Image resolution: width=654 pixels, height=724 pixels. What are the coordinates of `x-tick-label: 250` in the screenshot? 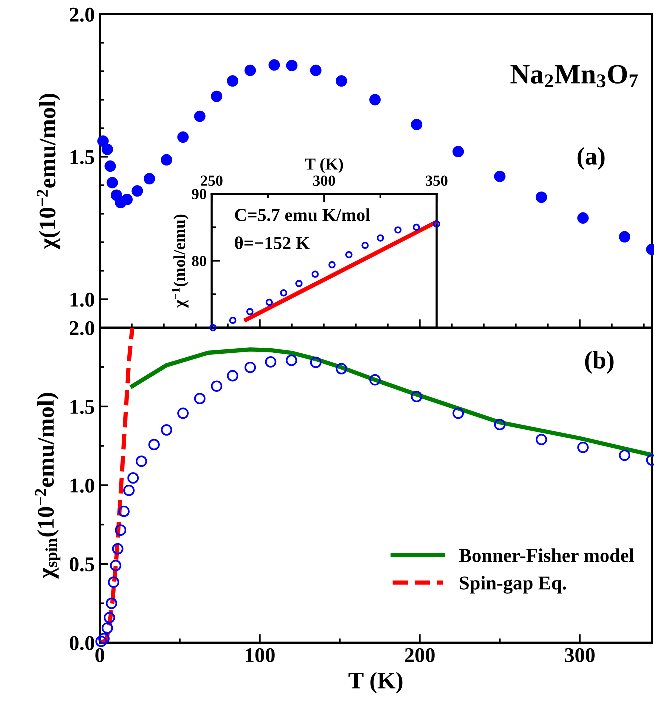 It's located at (212, 181).